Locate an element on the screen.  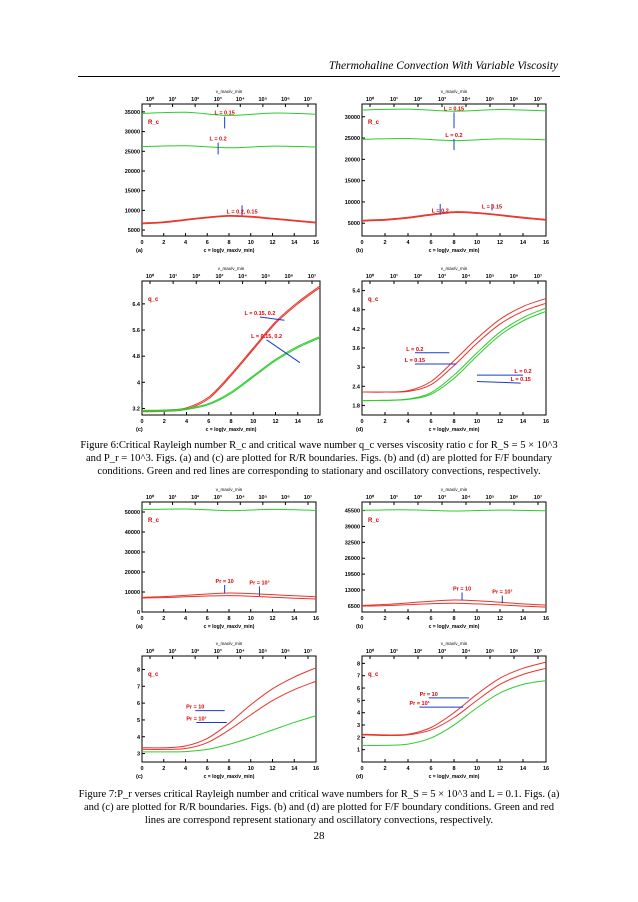
annotation-label: Pr = 10³ is located at coordinates (259, 582).